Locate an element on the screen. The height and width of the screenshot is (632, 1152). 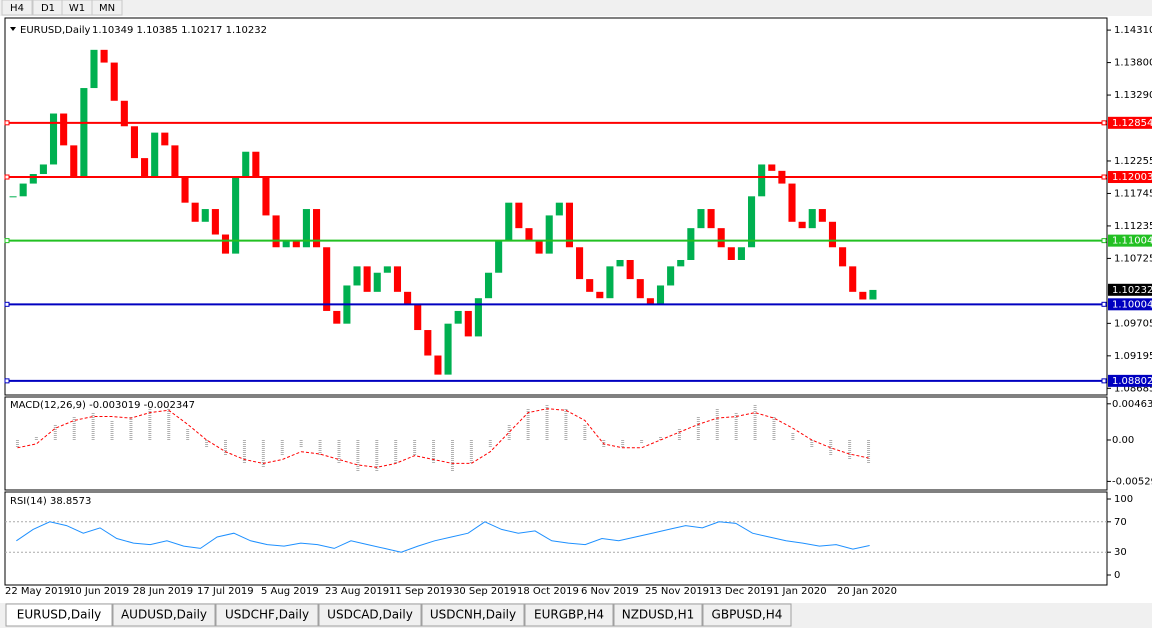
level-label: 1.12003 is located at coordinates (1132, 177).